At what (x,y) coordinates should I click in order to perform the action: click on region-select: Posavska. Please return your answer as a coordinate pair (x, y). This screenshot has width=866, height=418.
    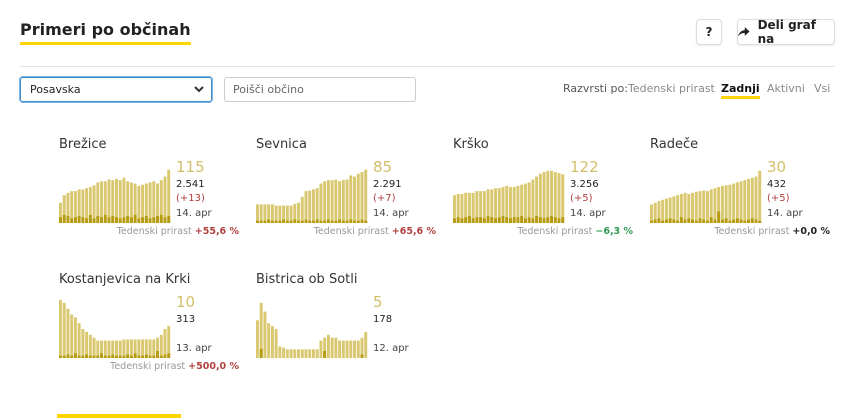
    Looking at the image, I should click on (116, 89).